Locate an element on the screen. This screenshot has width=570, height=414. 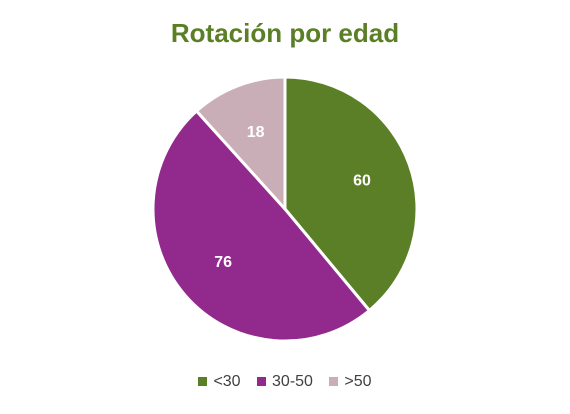
legend-item-30-50: 30-50 is located at coordinates (285, 382).